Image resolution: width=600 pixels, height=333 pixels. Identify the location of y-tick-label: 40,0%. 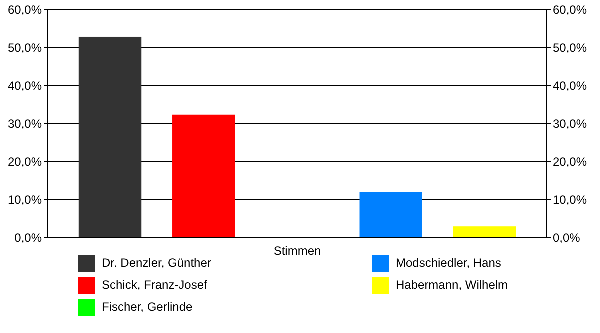
(25, 86).